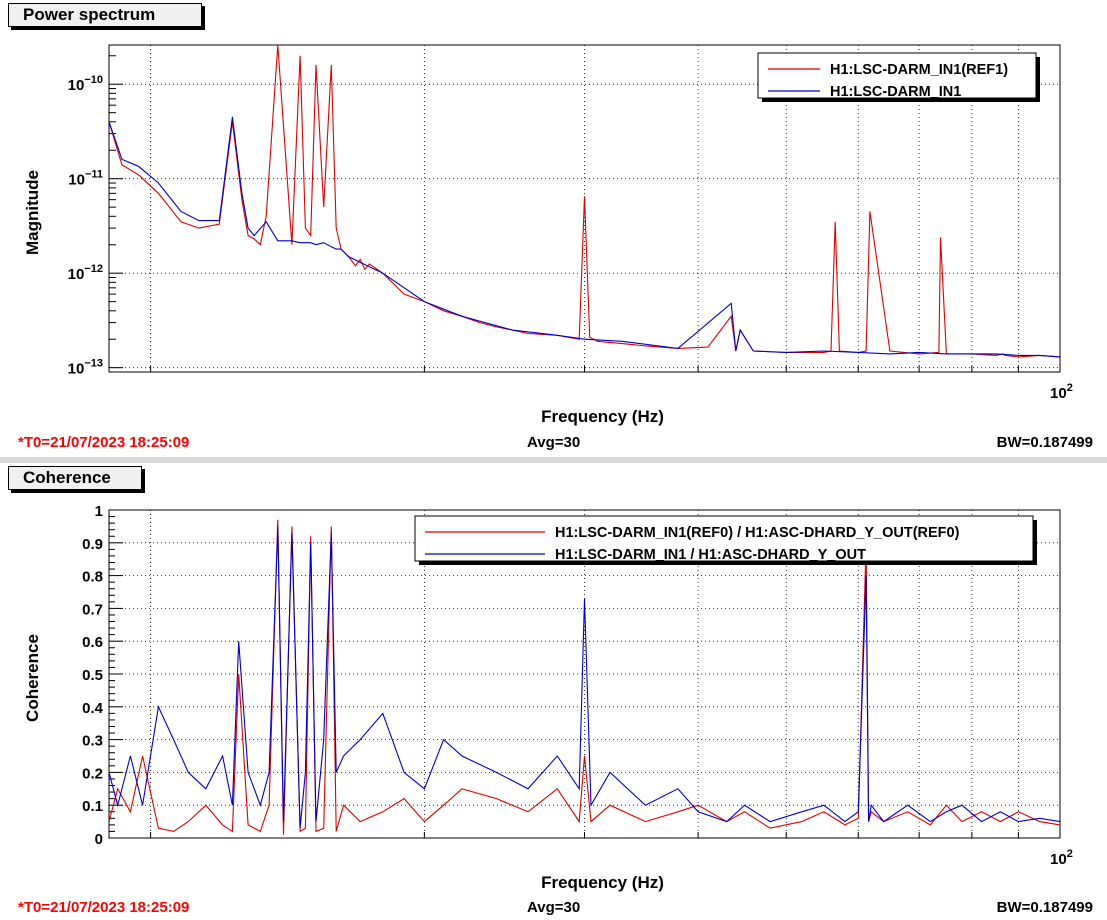 This screenshot has width=1107, height=920. Describe the element at coordinates (92, 609) in the screenshot. I see `y-tick-label: 0.7` at that location.